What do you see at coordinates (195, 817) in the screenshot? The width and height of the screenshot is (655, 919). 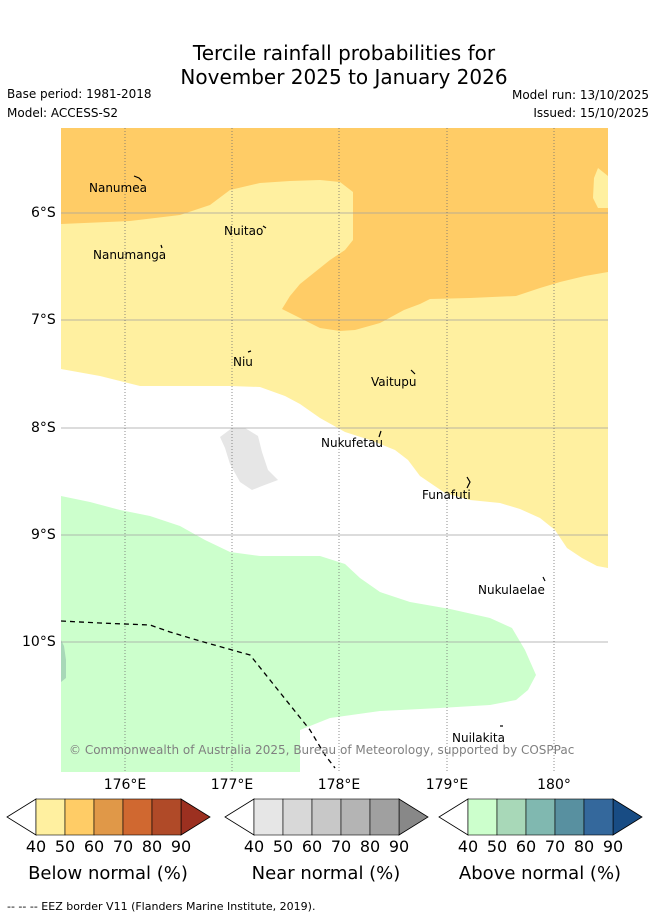 I see `cb1-high-arrow` at bounding box center [195, 817].